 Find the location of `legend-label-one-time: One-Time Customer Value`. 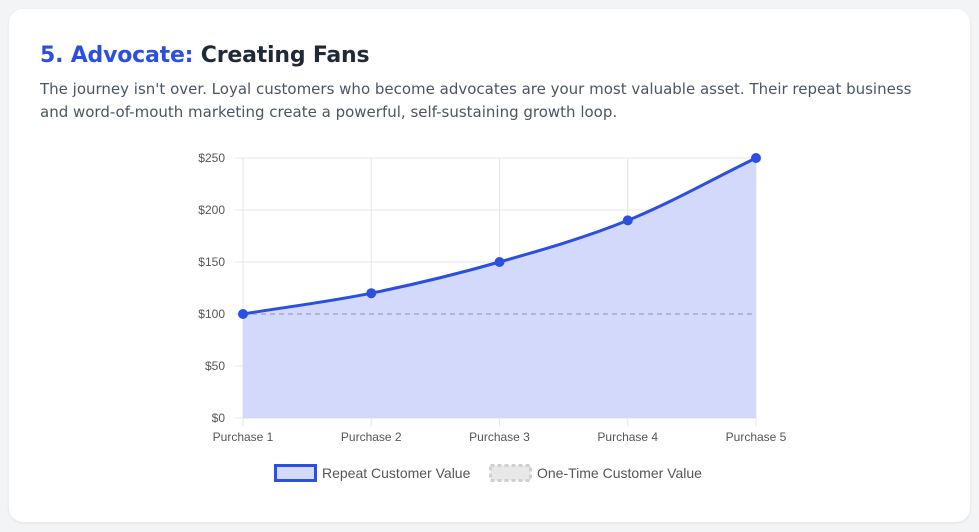

legend-label-one-time: One-Time Customer Value is located at coordinates (619, 473).